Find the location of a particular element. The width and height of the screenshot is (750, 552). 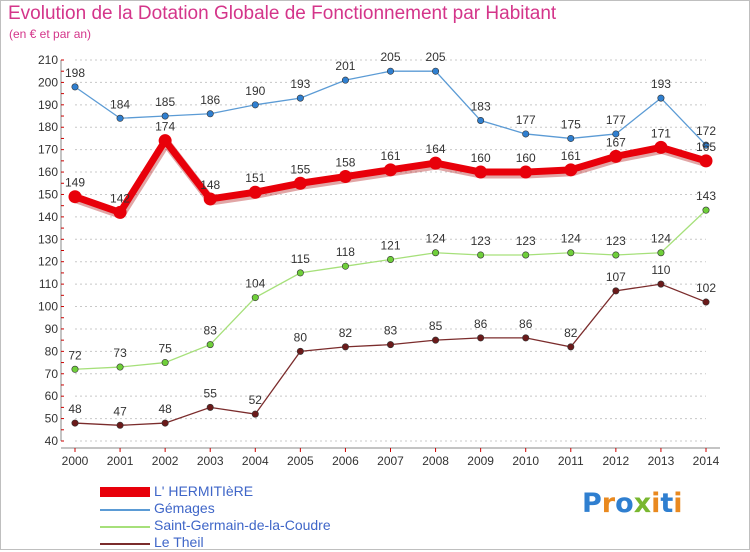

legend-label: L' HERMITIèRE is located at coordinates (204, 491).